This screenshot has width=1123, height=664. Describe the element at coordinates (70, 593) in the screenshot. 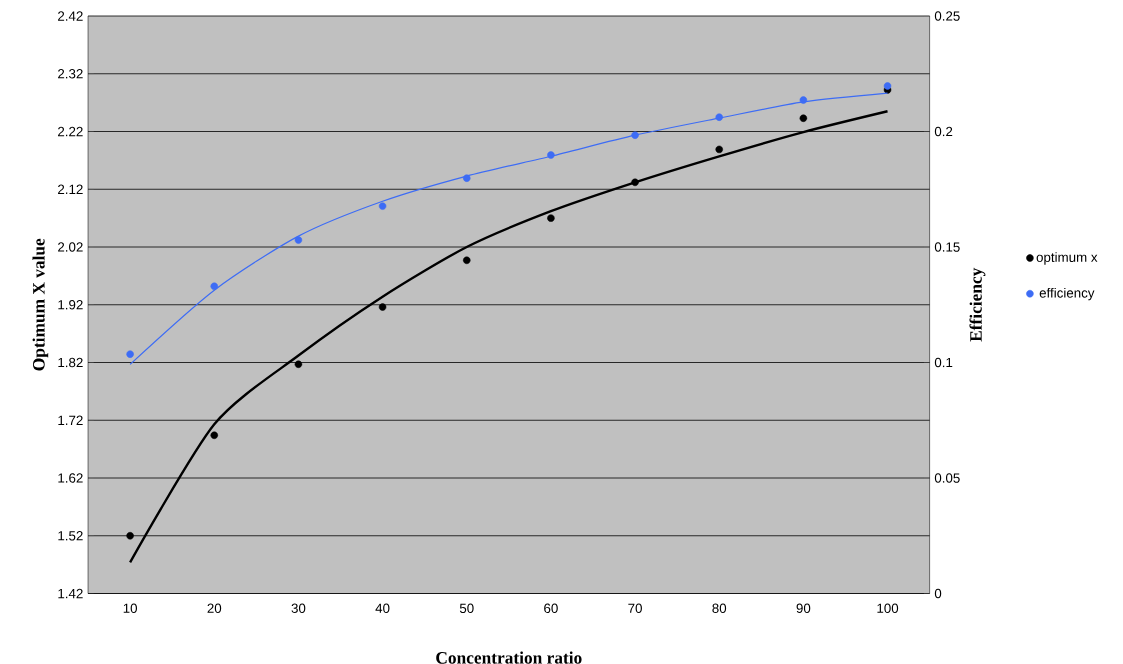

I see `y-tick-label: 1.42` at that location.